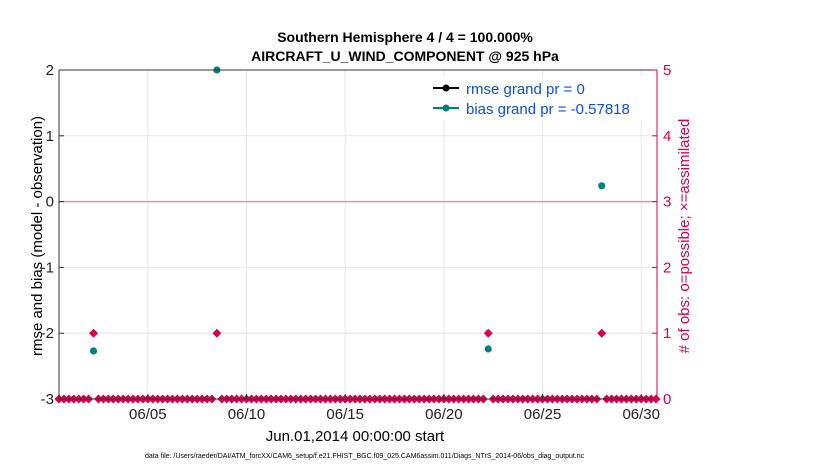 Image resolution: width=830 pixels, height=470 pixels. What do you see at coordinates (47, 333) in the screenshot?
I see `y-left-tick-label: -2` at bounding box center [47, 333].